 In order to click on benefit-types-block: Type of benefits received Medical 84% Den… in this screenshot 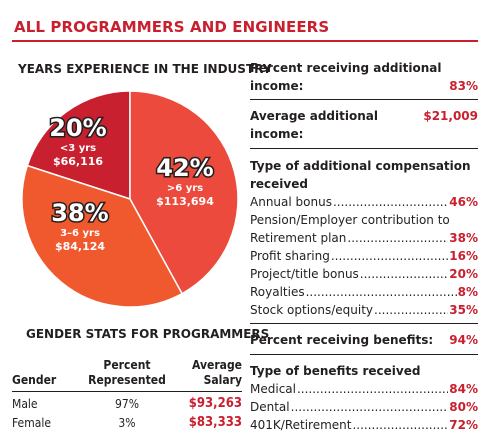, I will do `click(364, 394)`.